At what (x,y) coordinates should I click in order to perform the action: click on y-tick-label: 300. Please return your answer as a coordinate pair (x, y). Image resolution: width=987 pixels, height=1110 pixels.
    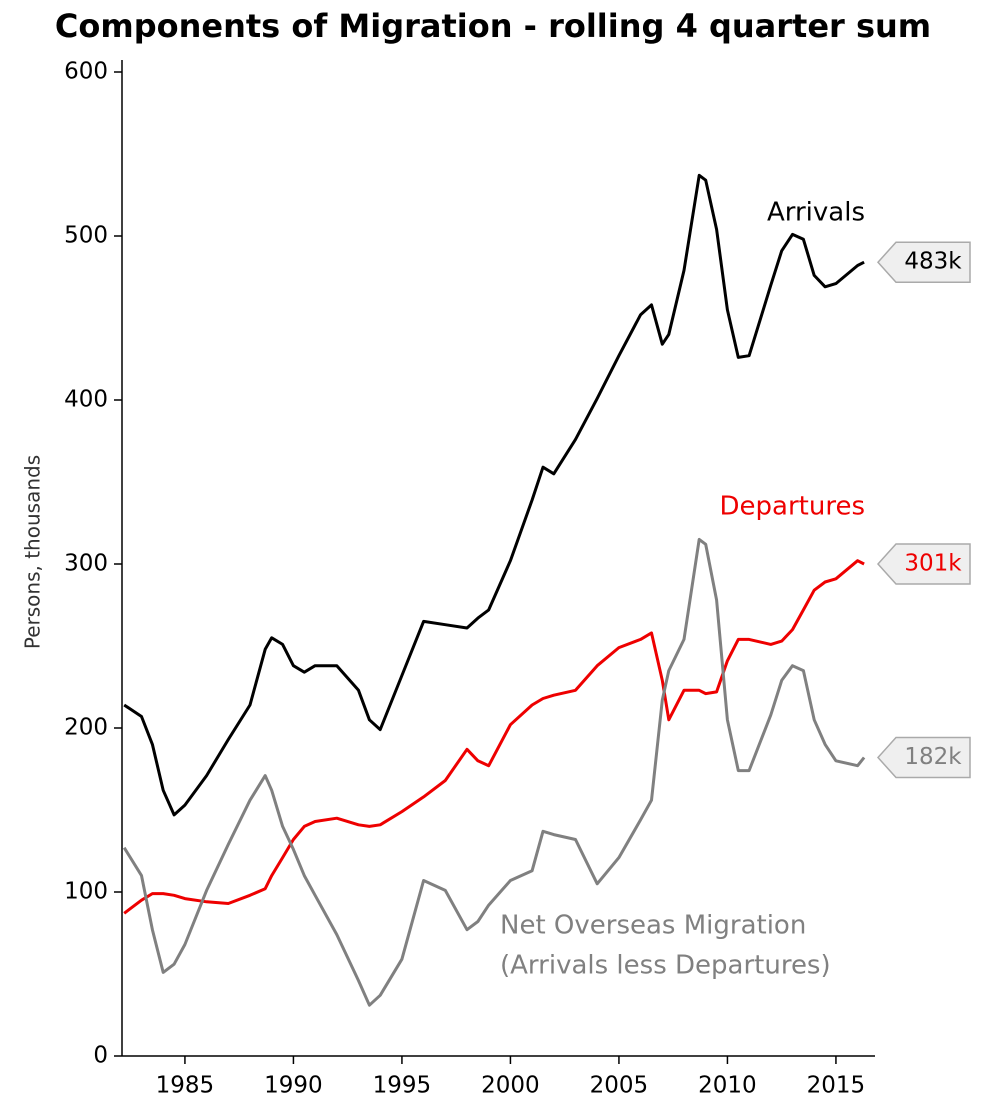
    Looking at the image, I should click on (86, 564).